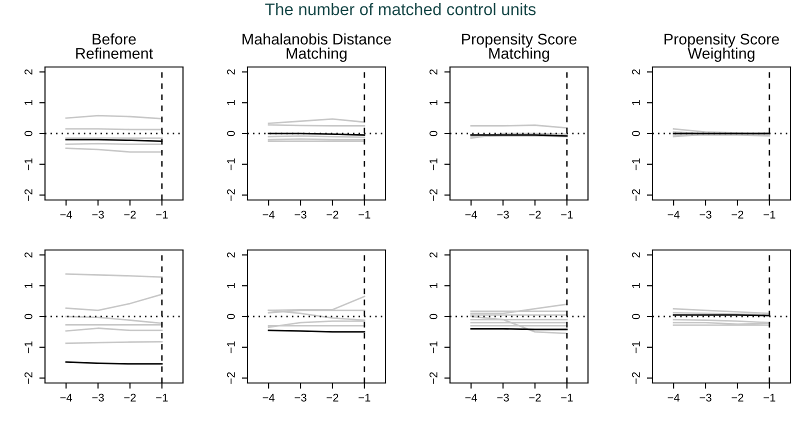  I want to click on chart-title: Propensity Score Matching, so click(519, 47).